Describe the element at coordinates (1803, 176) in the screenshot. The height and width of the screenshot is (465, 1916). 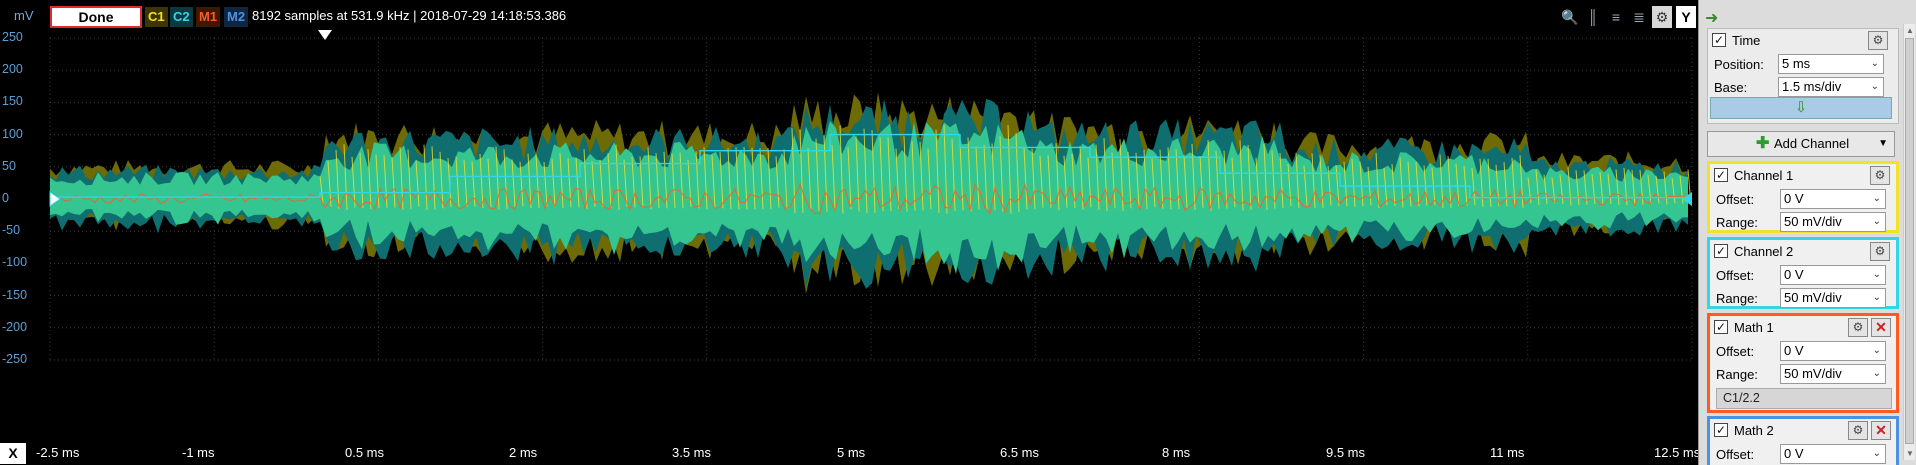
I see `channel1-card-header: ✓ Channel 1 ⚙` at that location.